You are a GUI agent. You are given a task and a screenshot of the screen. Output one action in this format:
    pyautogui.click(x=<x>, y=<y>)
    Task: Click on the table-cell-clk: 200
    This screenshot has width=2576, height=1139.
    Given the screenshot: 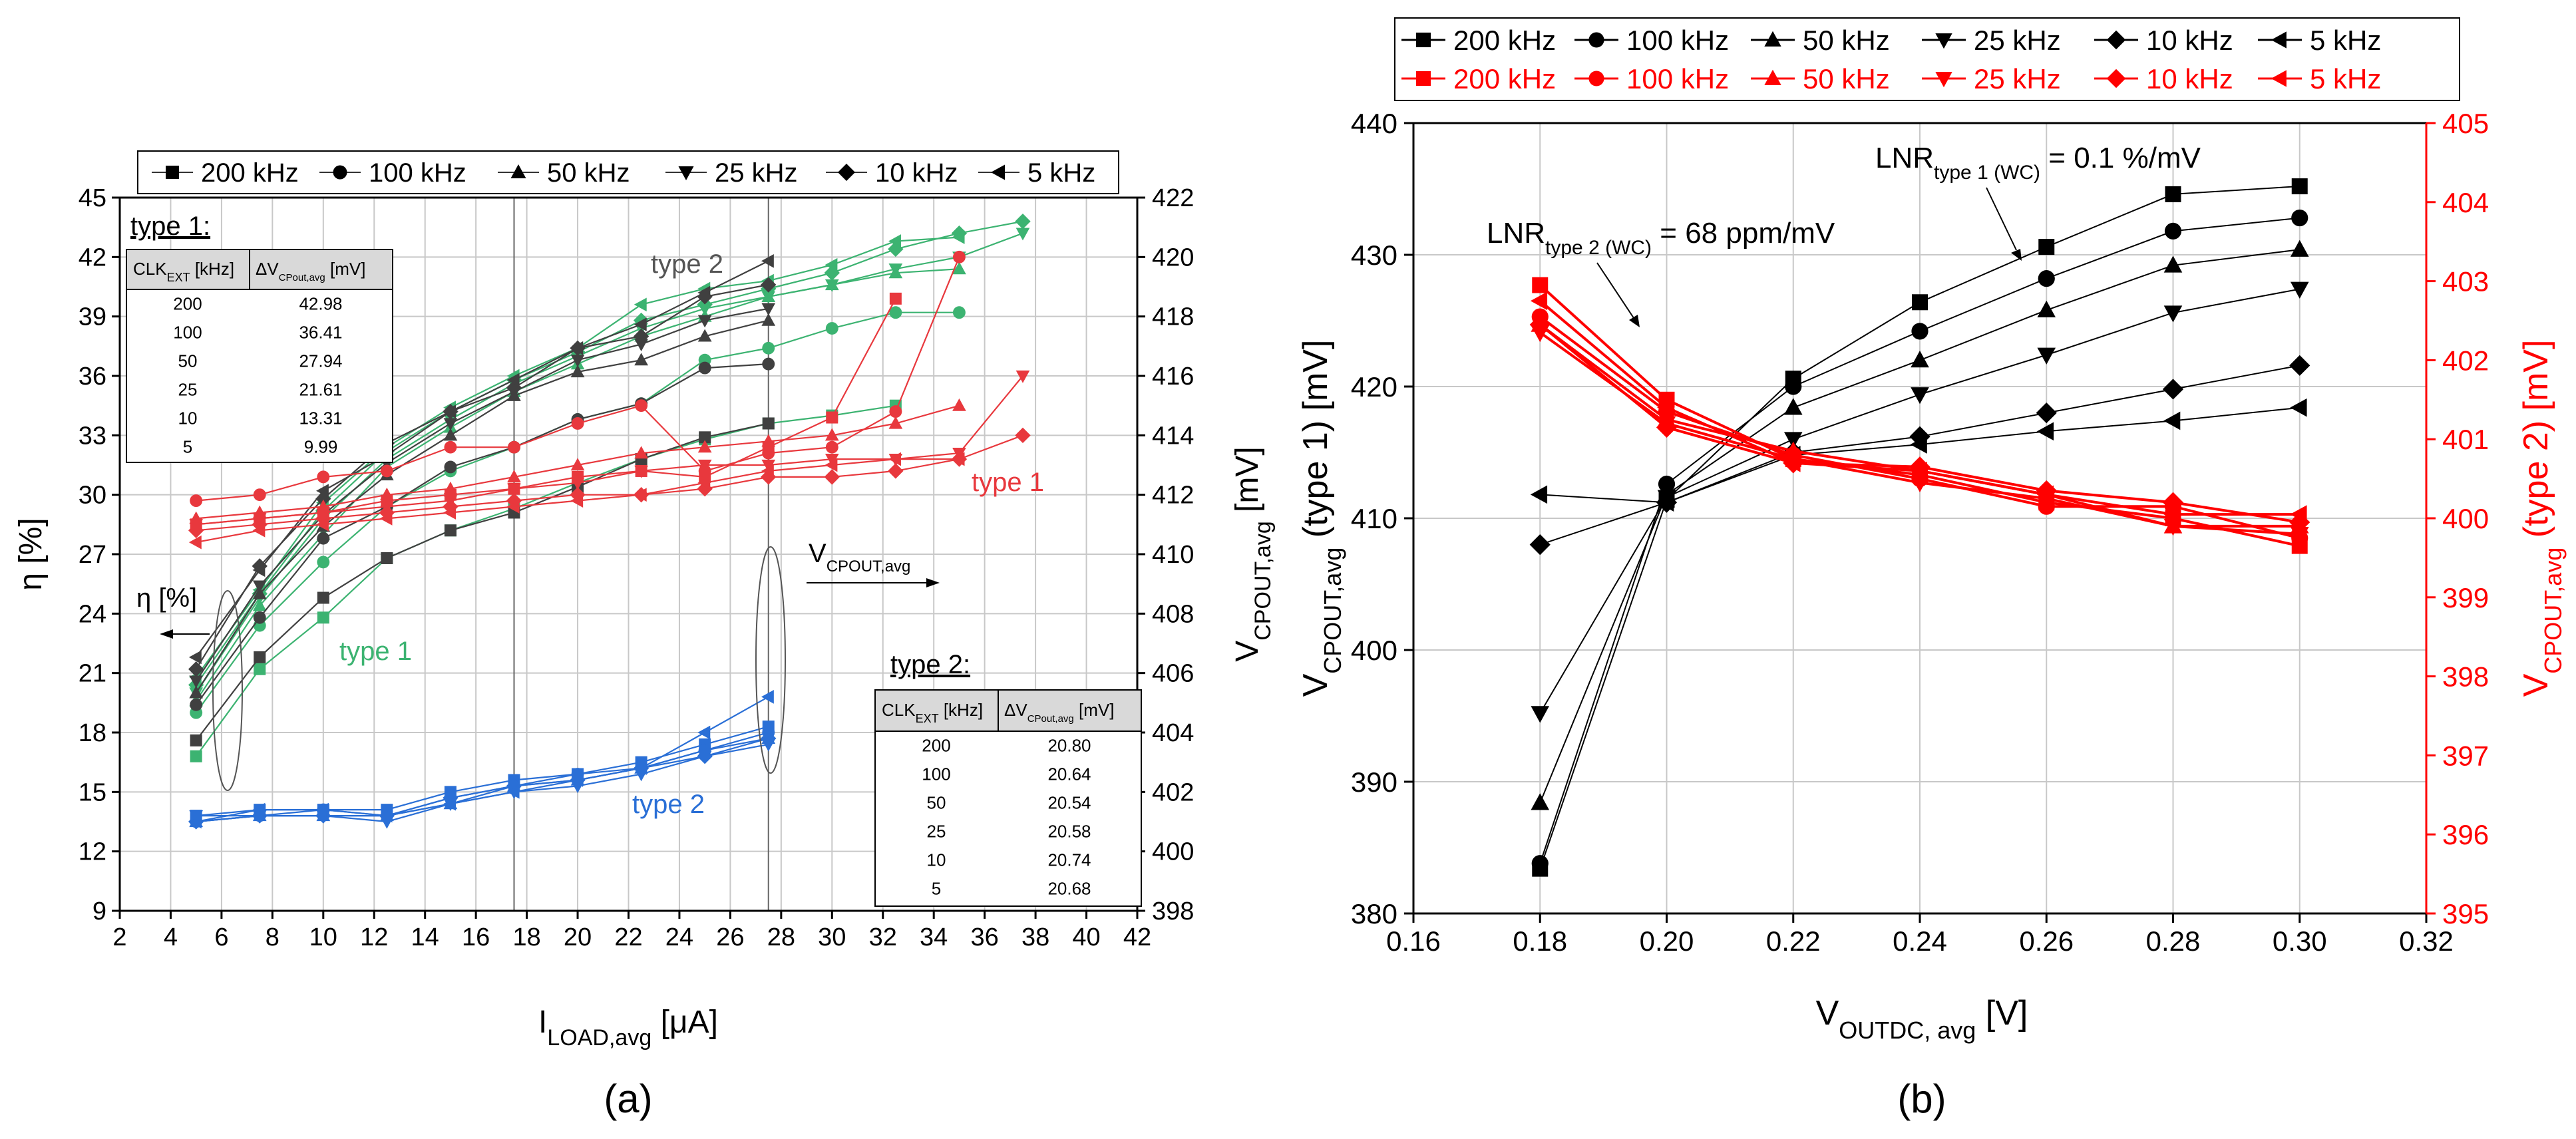 What is the action you would take?
    pyautogui.click(x=936, y=746)
    